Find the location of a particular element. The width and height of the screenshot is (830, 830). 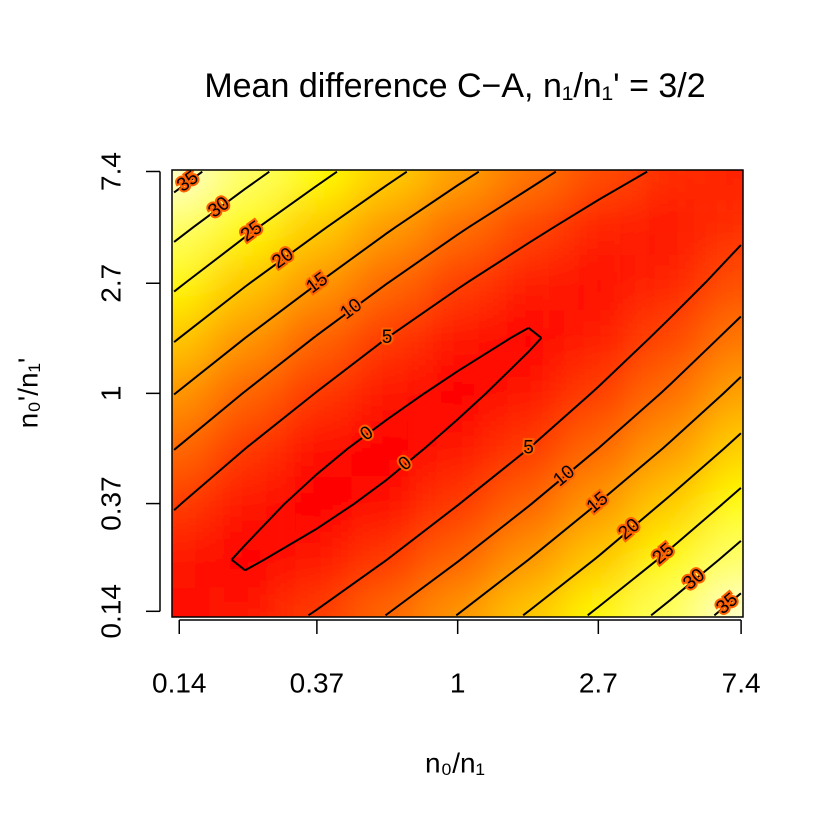

x-tick-label: 2.7 is located at coordinates (598, 682).